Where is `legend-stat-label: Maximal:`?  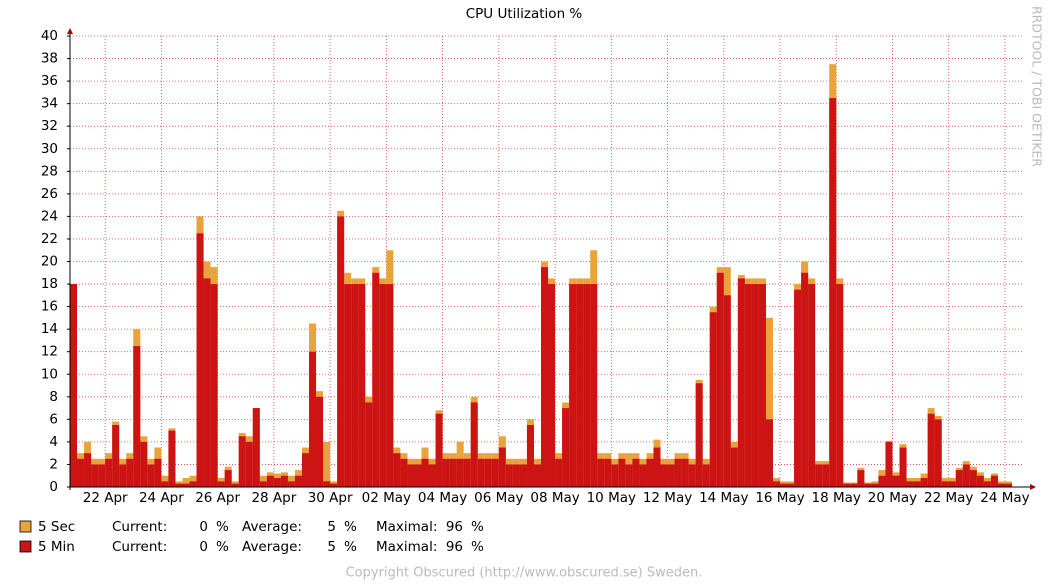
legend-stat-label: Maximal: is located at coordinates (406, 547).